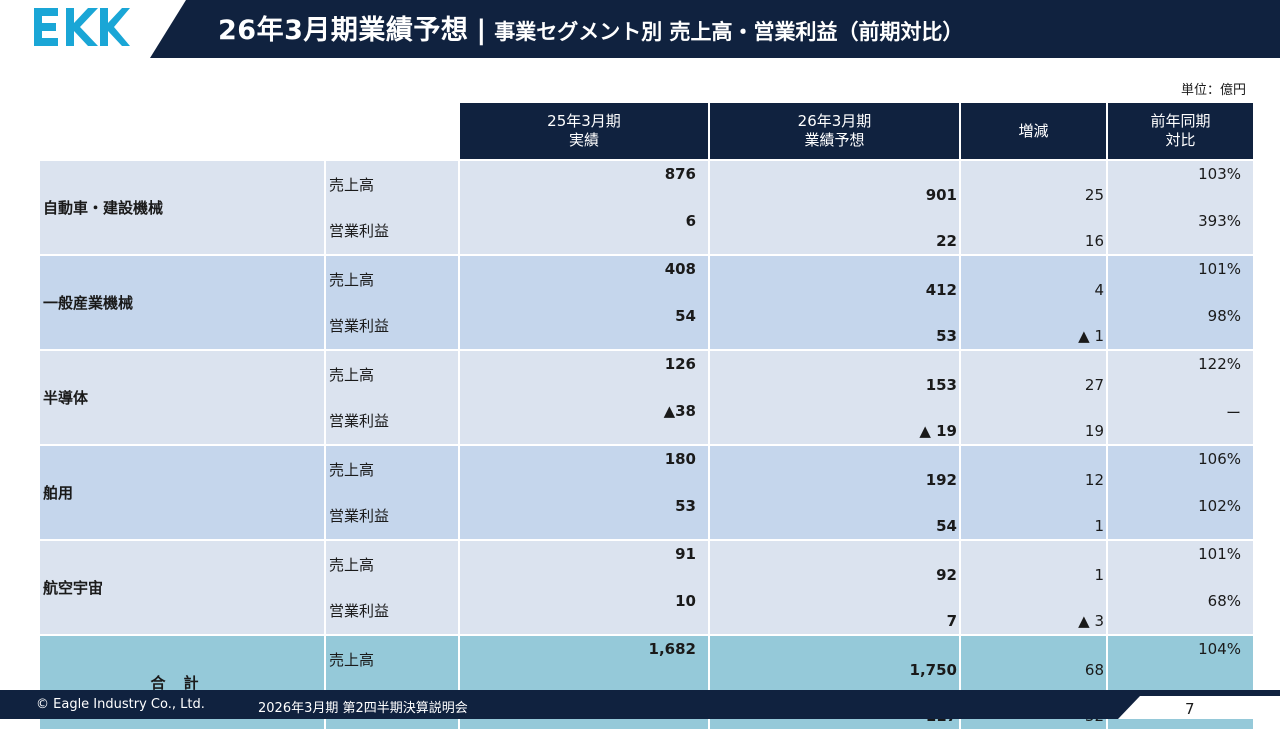 The width and height of the screenshot is (1280, 729). What do you see at coordinates (182, 587) in the screenshot?
I see `segment-name: 航空宇宙` at bounding box center [182, 587].